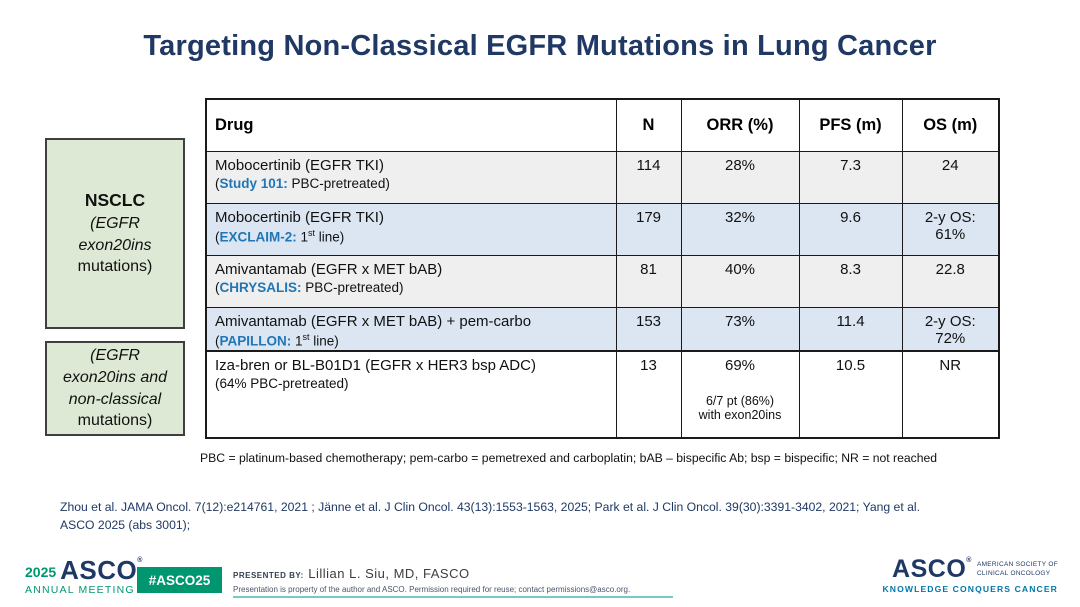  Describe the element at coordinates (302, 183) in the screenshot. I see `study-detail: (Study 101: PBC-pretreated)` at that location.